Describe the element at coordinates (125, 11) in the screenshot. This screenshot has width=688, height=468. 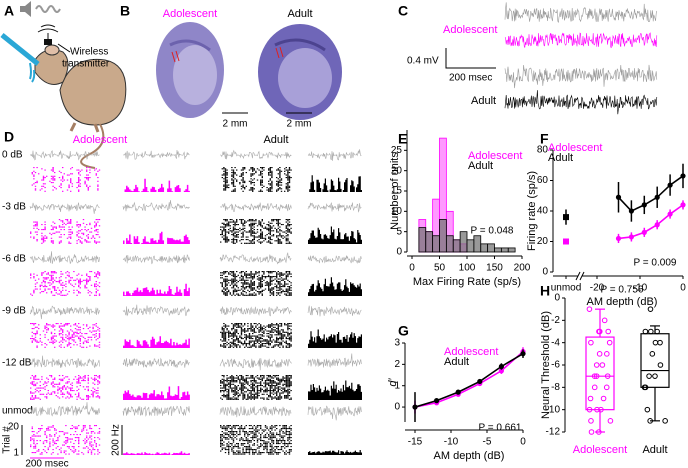
I see `panel-label: B` at that location.